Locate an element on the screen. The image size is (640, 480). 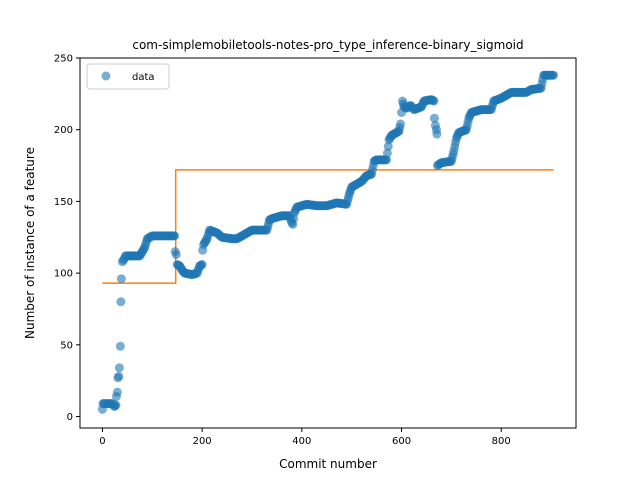
y-tick-label: 200 is located at coordinates (63, 130).